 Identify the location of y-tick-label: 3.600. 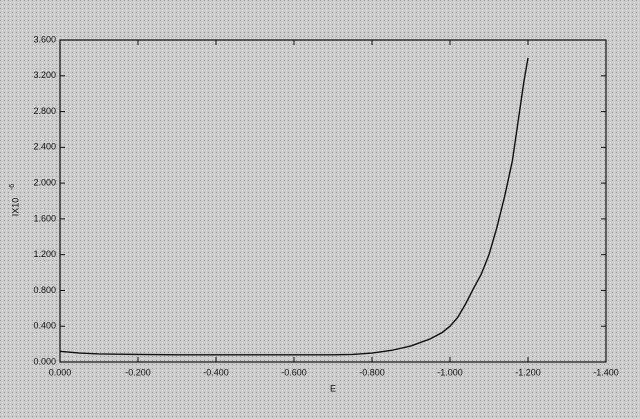
(44, 39).